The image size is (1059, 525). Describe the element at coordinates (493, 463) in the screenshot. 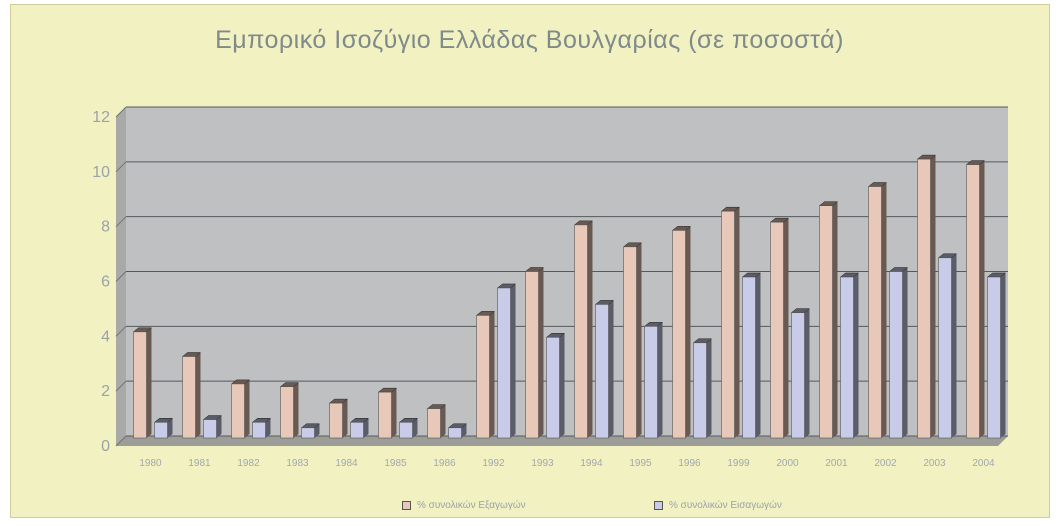

I see `x-tick-label: 1992` at that location.